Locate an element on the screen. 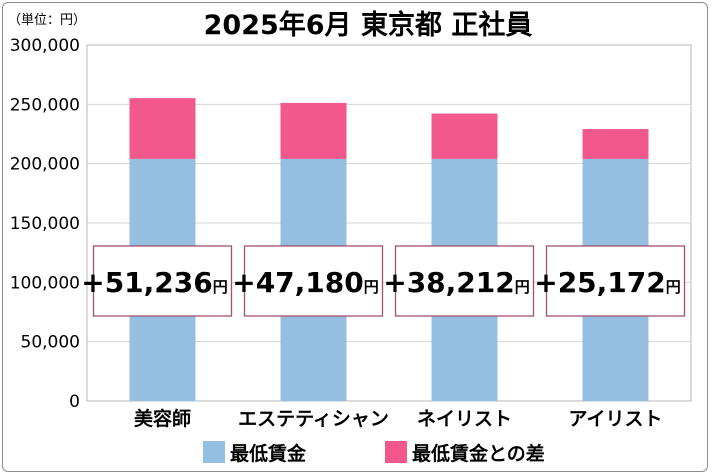  difference-label: +51,236円 is located at coordinates (154, 282).